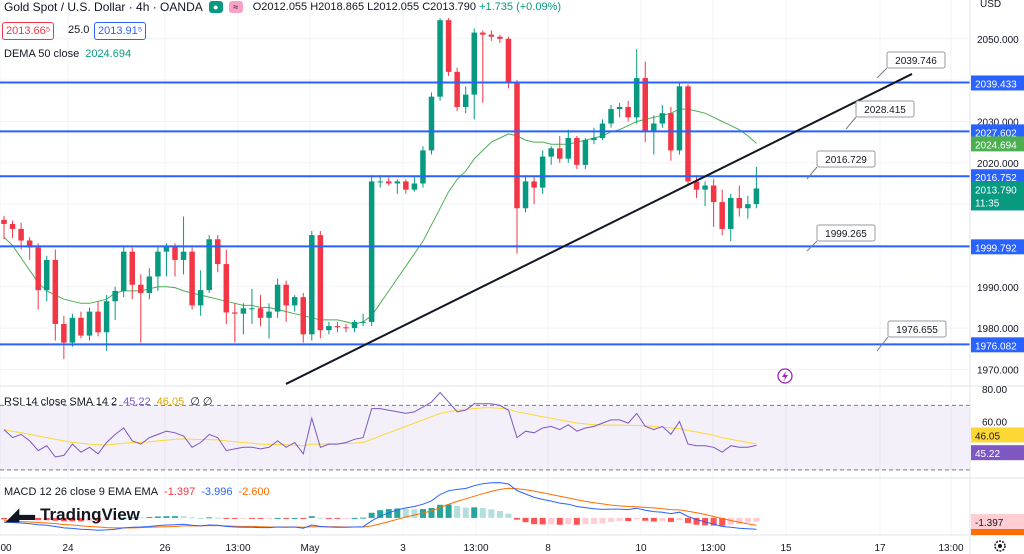 The width and height of the screenshot is (1024, 554). What do you see at coordinates (215, 7) in the screenshot?
I see `market-status-icon: ●` at bounding box center [215, 7].